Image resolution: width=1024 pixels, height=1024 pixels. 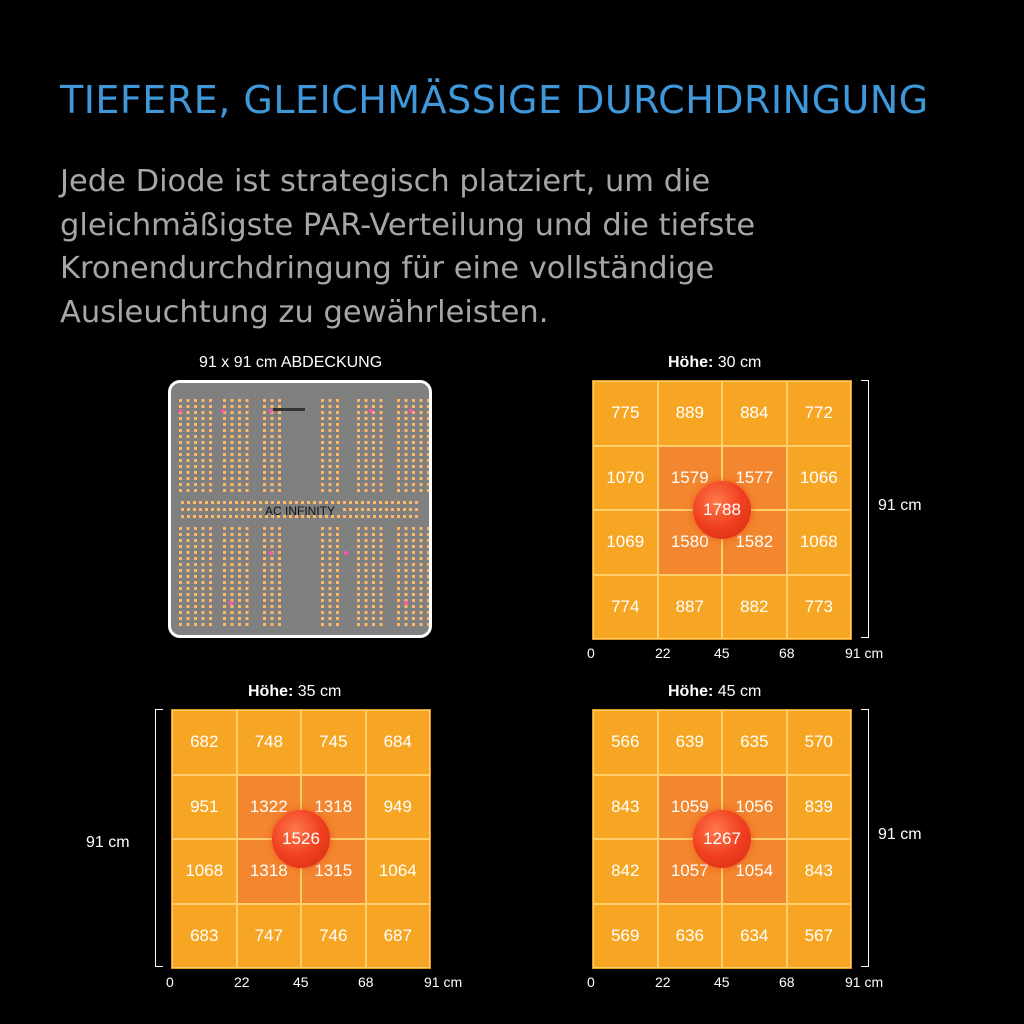 What do you see at coordinates (689, 871) in the screenshot?
I see `par-cell: 1057` at bounding box center [689, 871].